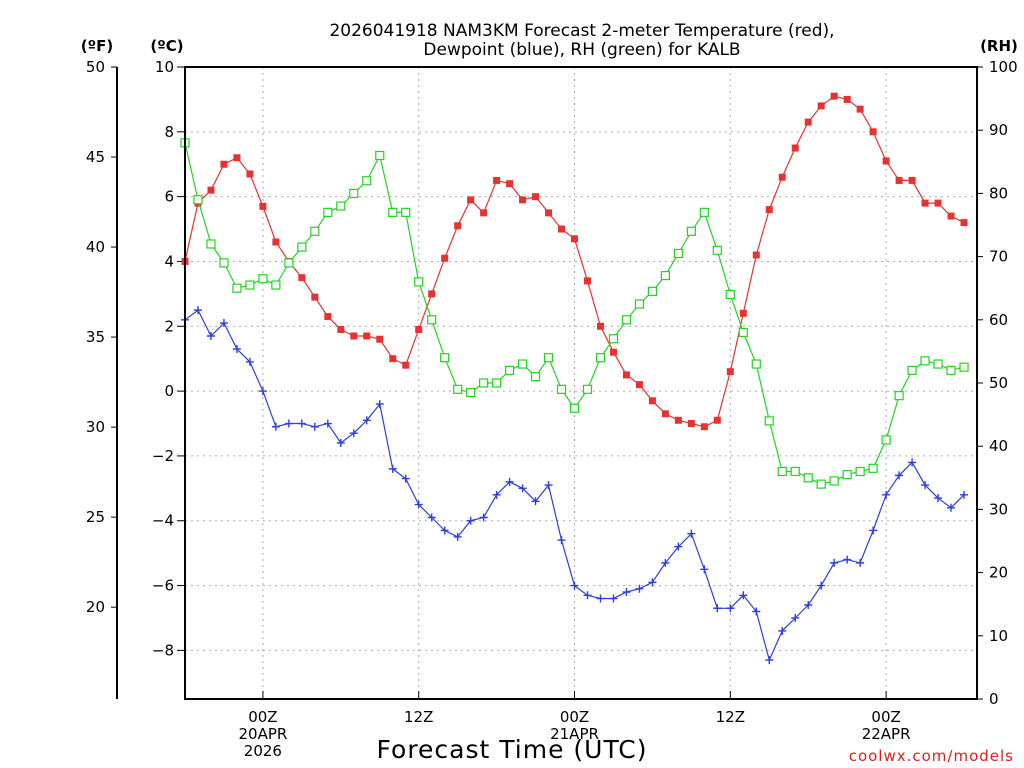 The image size is (1024, 768). What do you see at coordinates (95, 607) in the screenshot?
I see `f-tick-label: 20` at bounding box center [95, 607].